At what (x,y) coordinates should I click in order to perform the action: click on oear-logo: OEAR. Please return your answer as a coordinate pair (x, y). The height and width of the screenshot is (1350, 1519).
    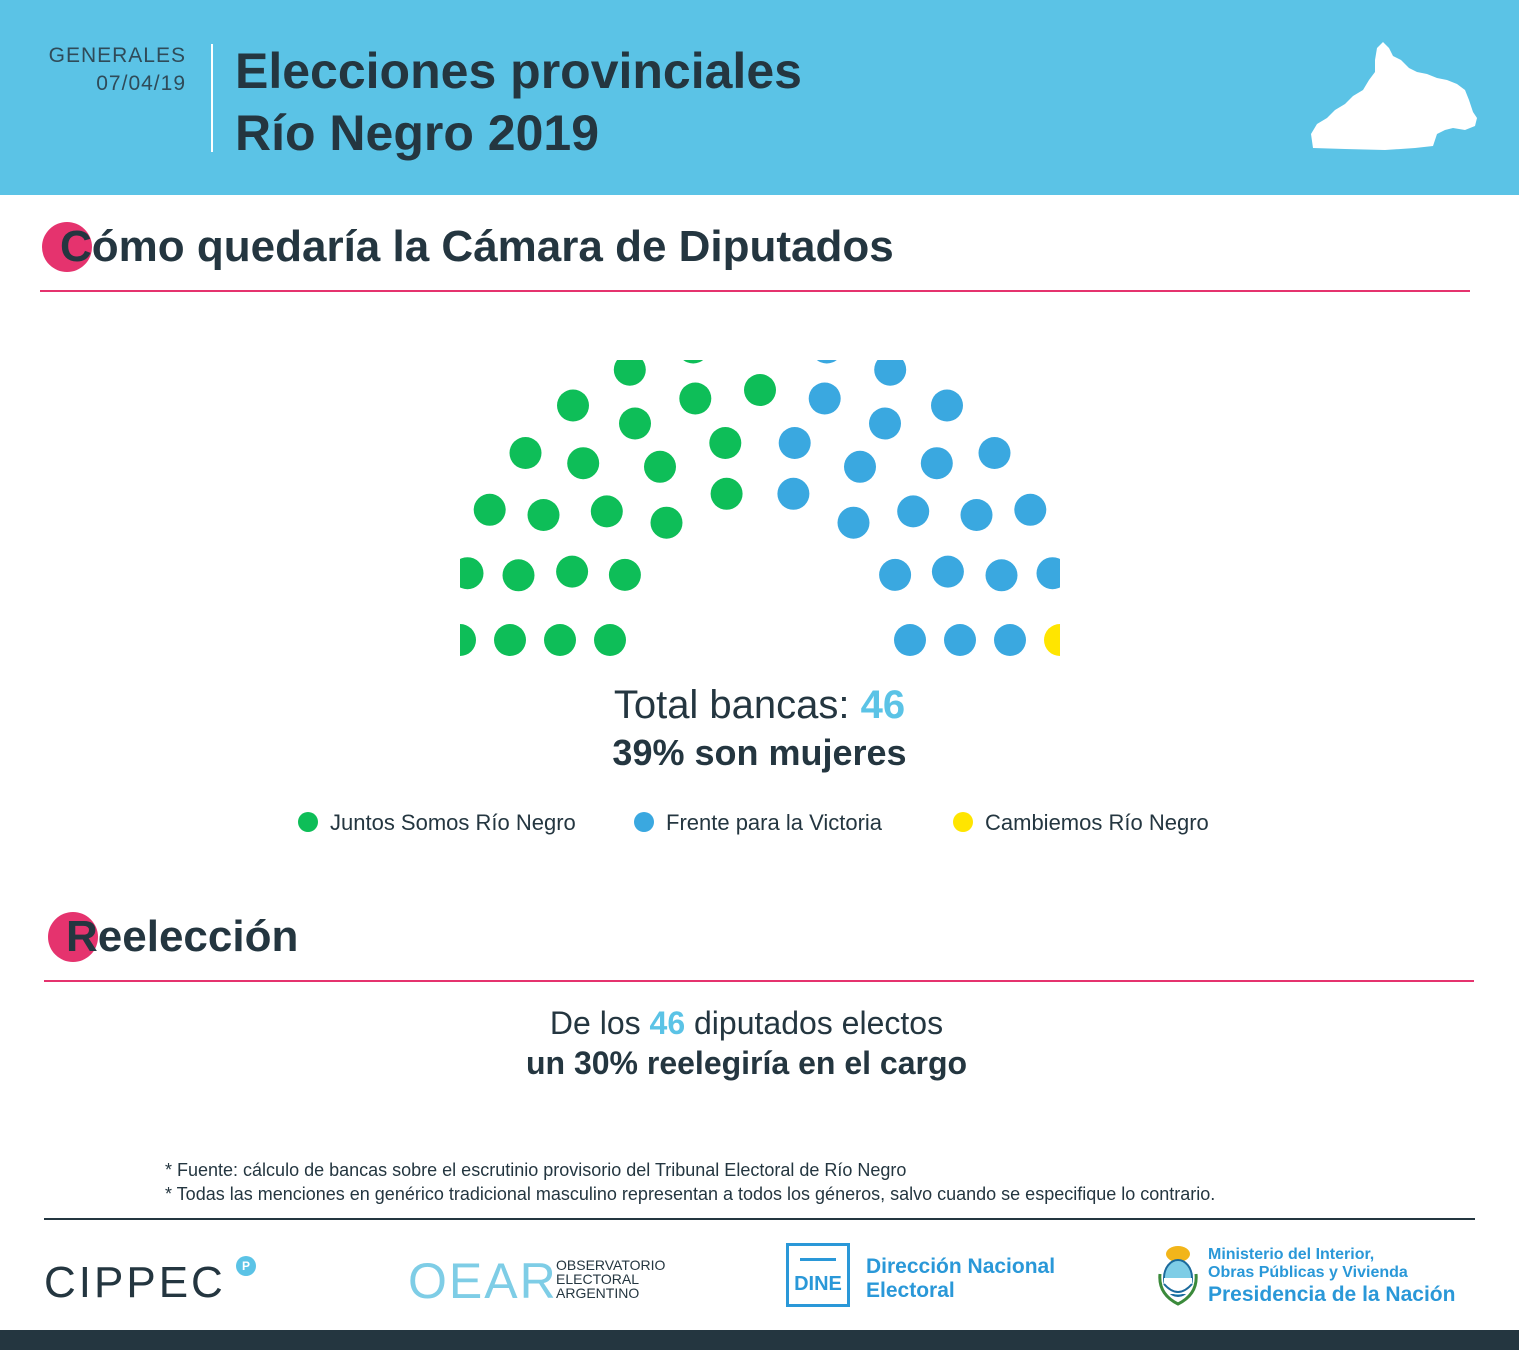
    Looking at the image, I should click on (483, 1281).